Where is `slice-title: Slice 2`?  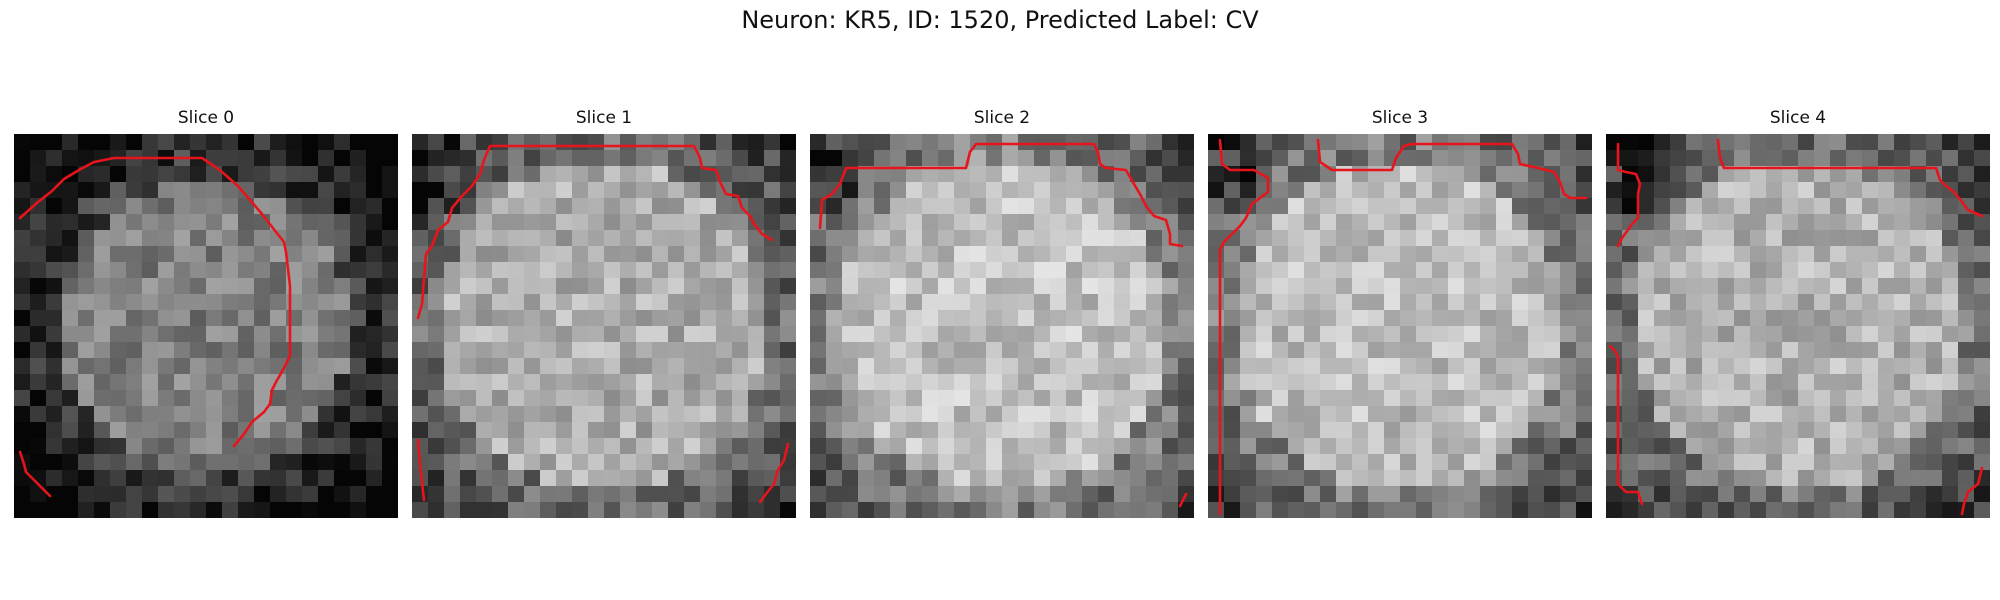
slice-title: Slice 2 is located at coordinates (1002, 118).